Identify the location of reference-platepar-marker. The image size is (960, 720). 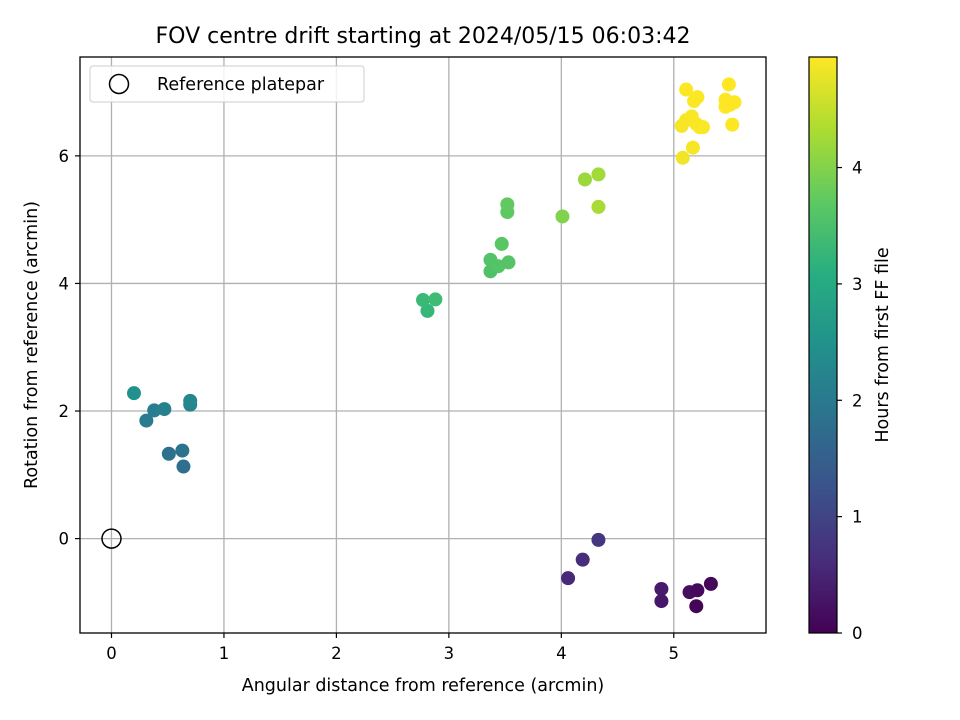
(111, 538).